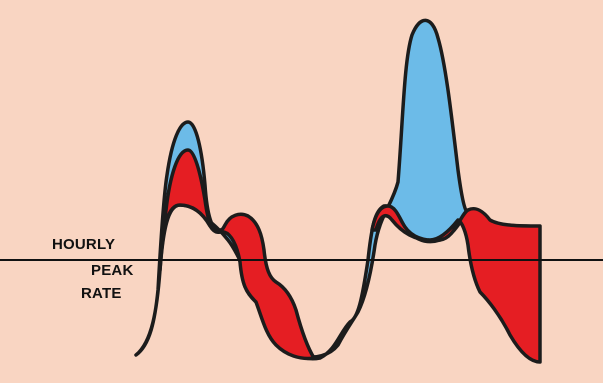  Describe the element at coordinates (112, 270) in the screenshot. I see `hourly-peak-rate-label-line-2: PEAK` at that location.